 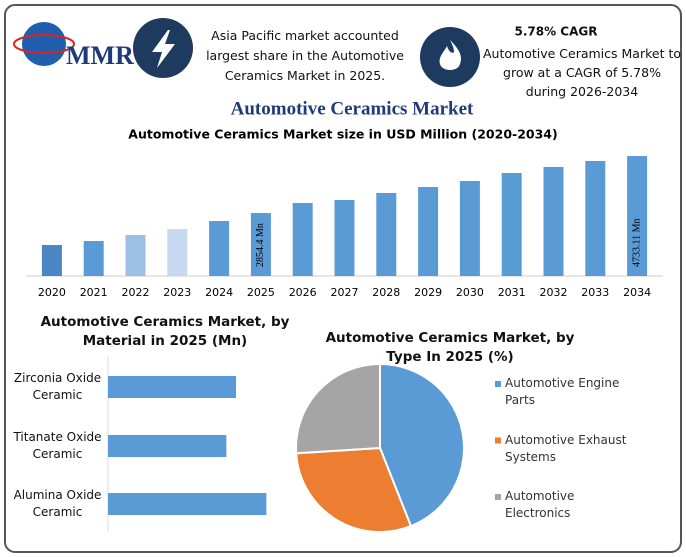 I want to click on x-tick-label: 2026, so click(x=303, y=292).